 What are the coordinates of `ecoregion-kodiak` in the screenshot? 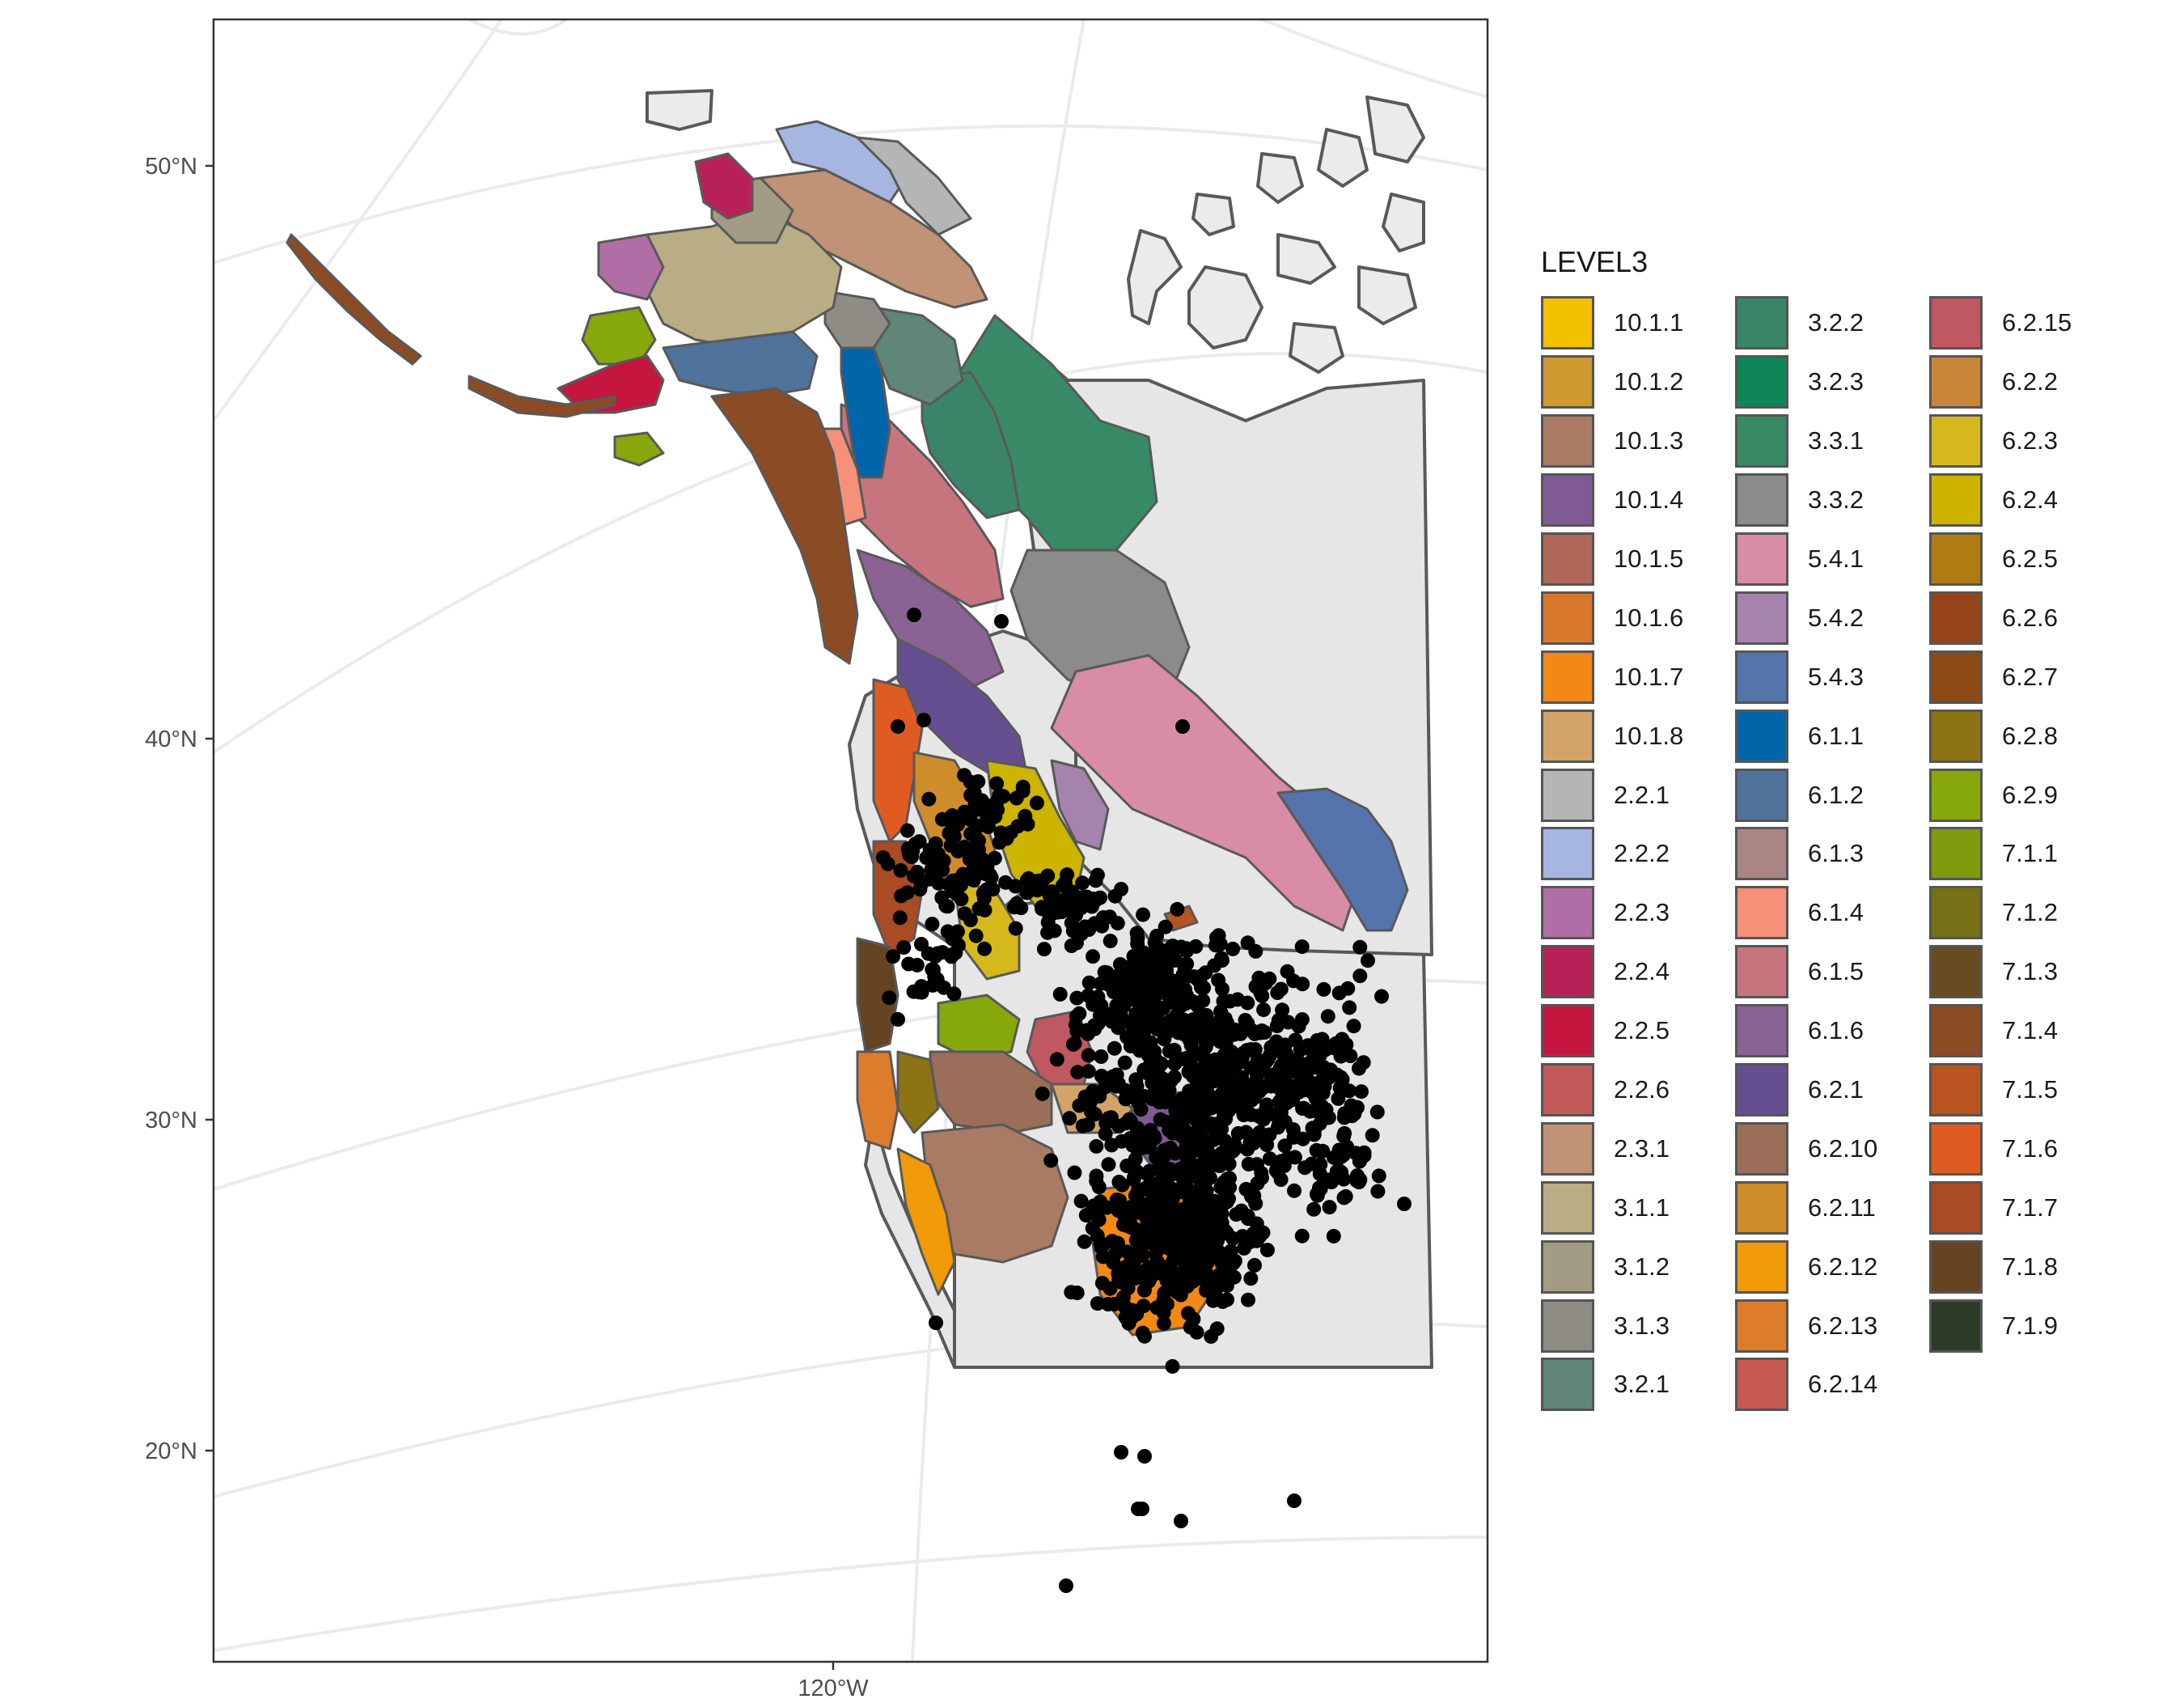 It's located at (639, 449).